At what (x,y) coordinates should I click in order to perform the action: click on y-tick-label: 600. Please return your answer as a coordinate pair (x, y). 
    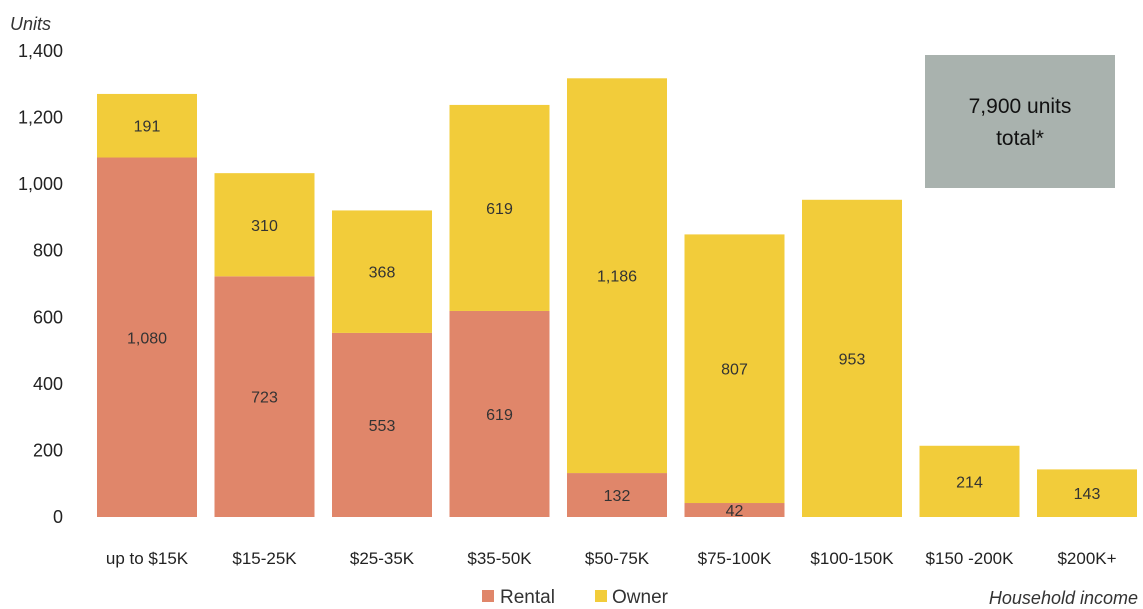
    Looking at the image, I should click on (48, 317).